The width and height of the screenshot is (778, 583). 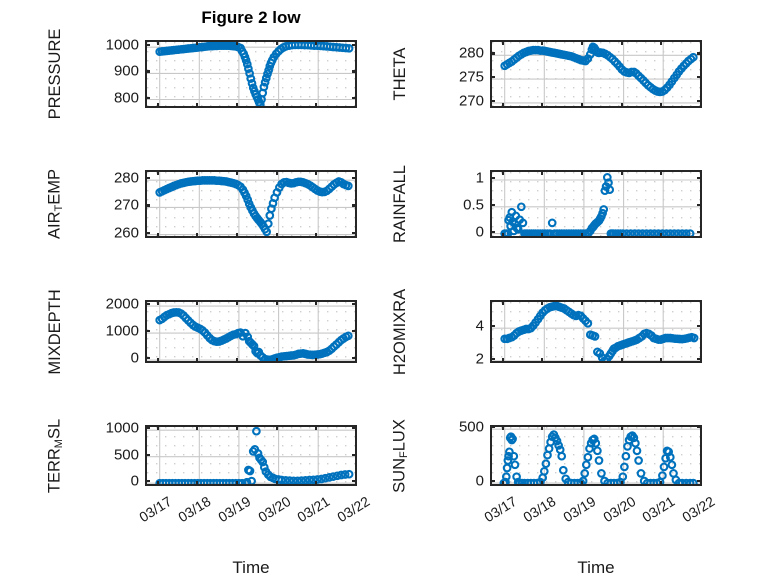 I want to click on axes-box-pressure, so click(x=251, y=74).